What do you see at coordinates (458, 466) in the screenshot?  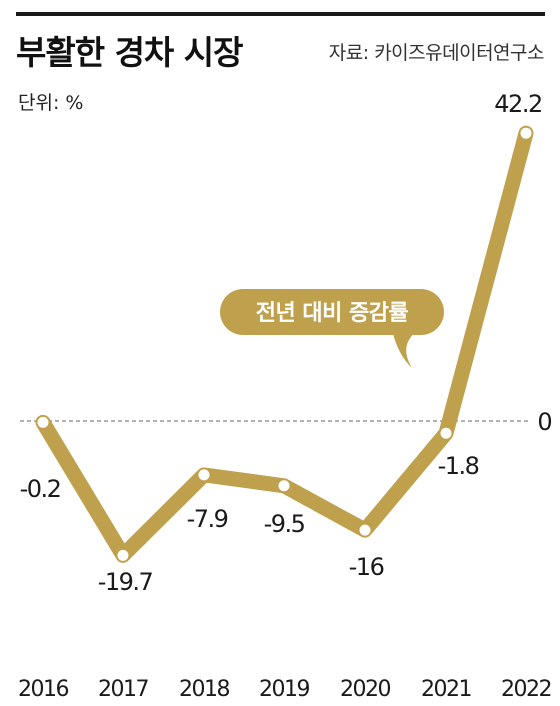 I see `data-label-2021: -1.8` at bounding box center [458, 466].